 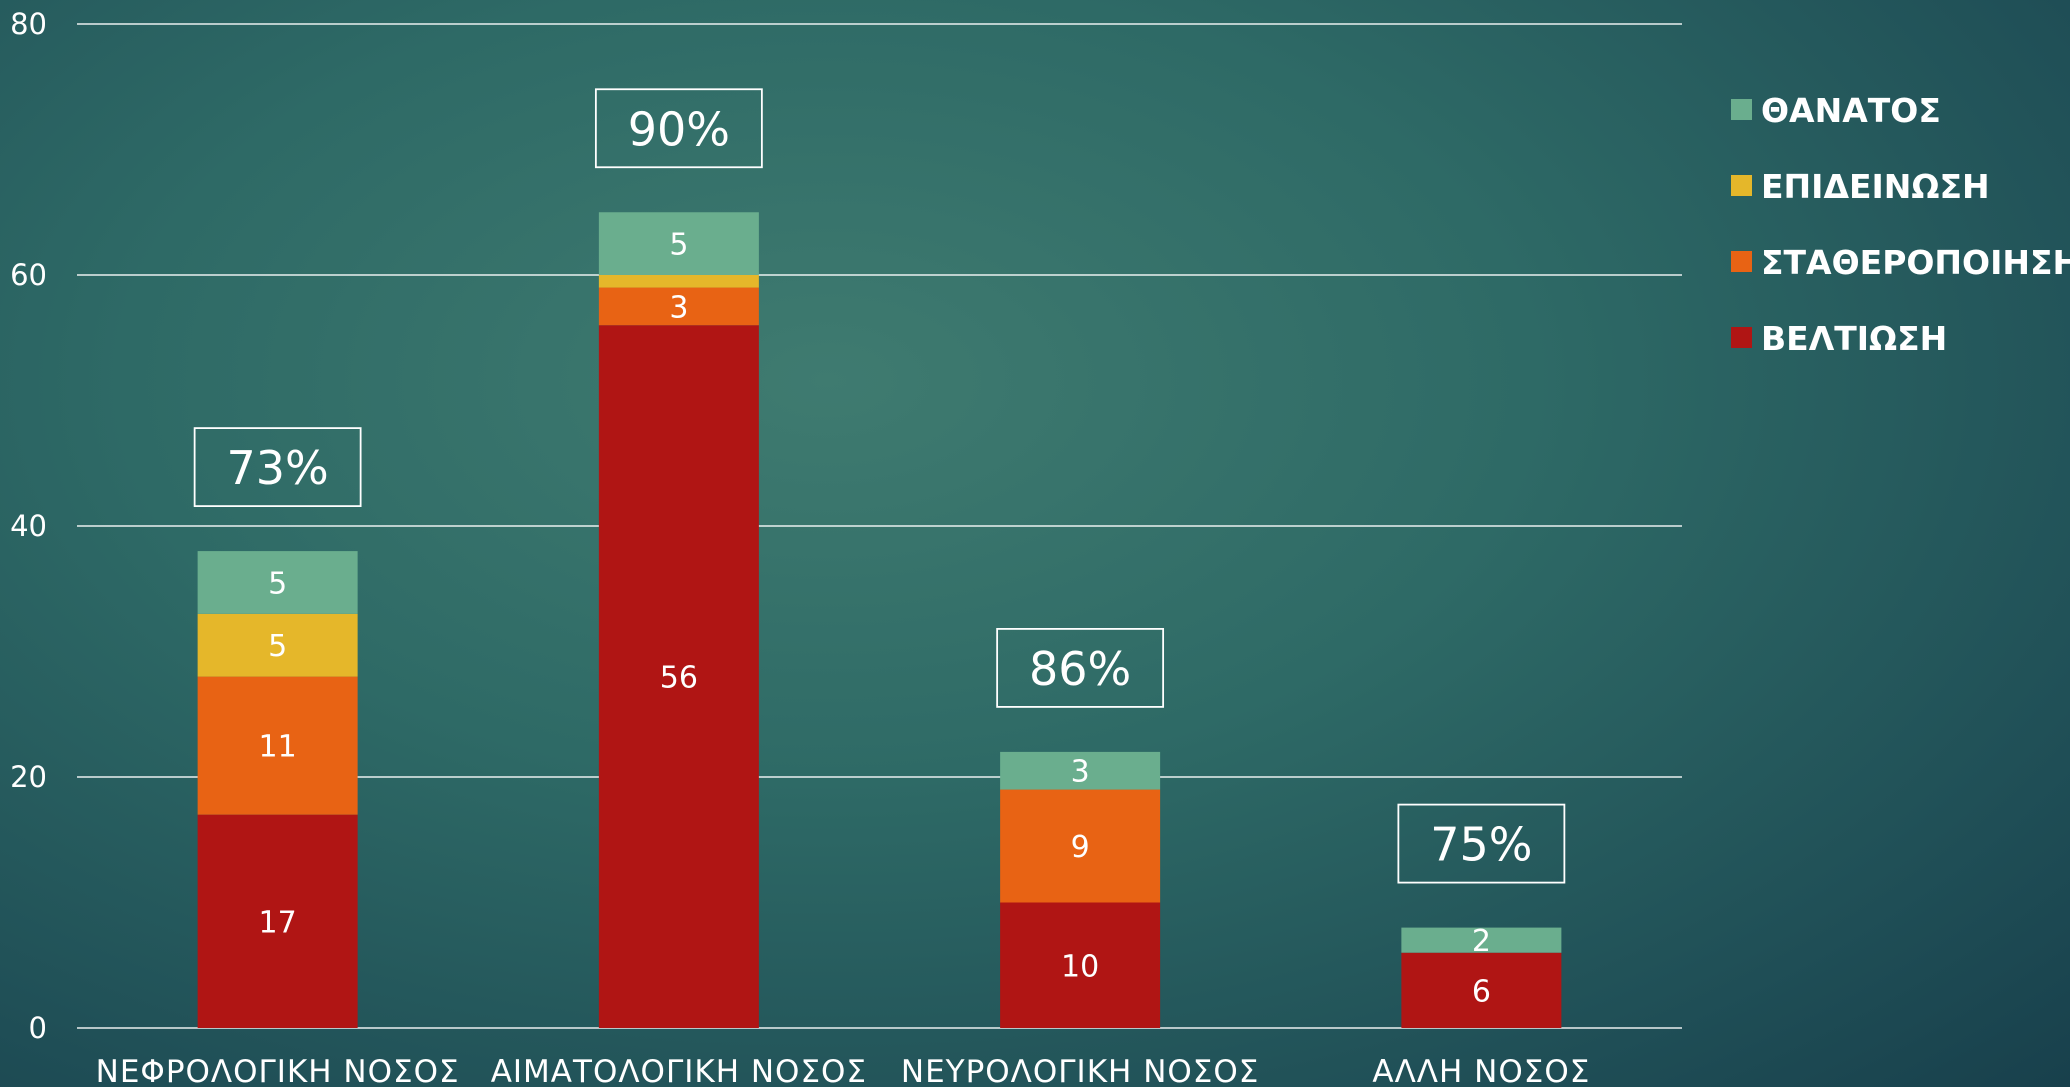 I want to click on category-label: ΑΙΜΑΤΟΛΟΓΙΚΗ ΝΟΣΟΣ, so click(x=679, y=1070).